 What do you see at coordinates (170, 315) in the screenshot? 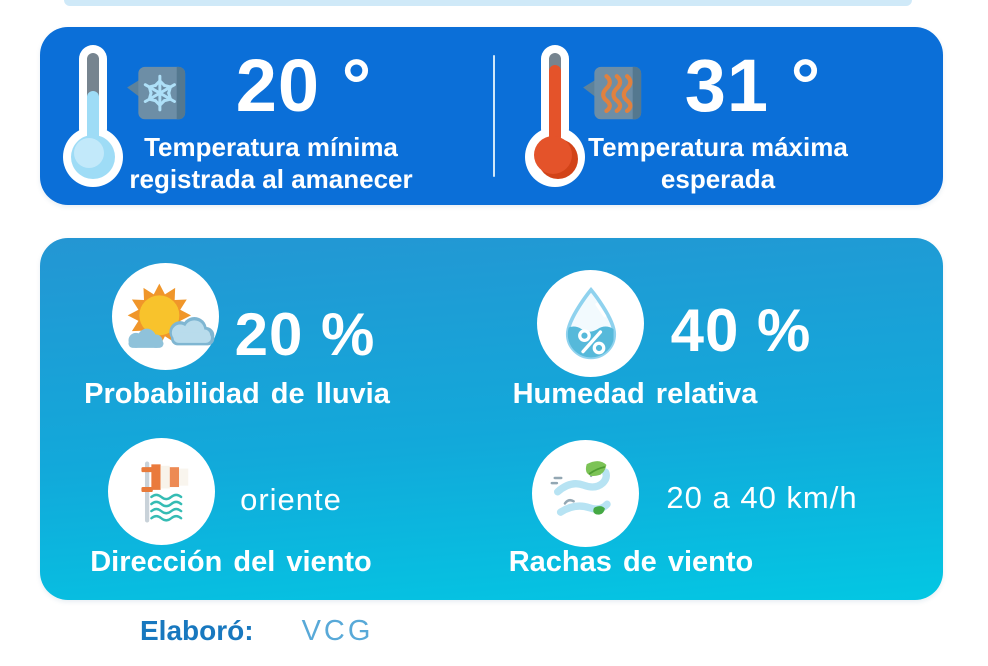
I see `sun-clouds-icon` at bounding box center [170, 315].